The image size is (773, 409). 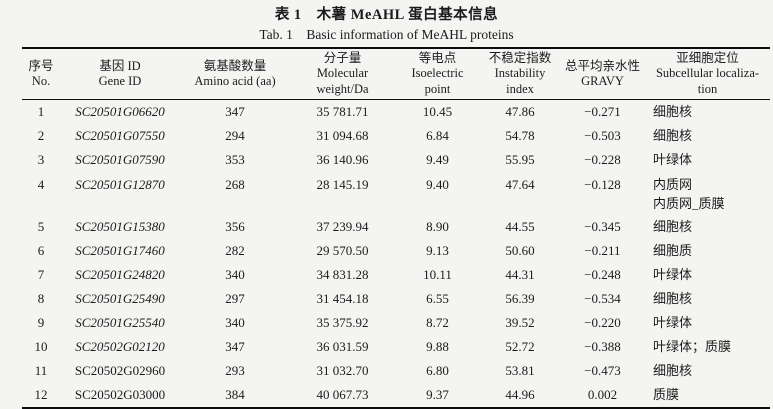 What do you see at coordinates (120, 346) in the screenshot?
I see `gene-id-cell: SC20502G02120` at bounding box center [120, 346].